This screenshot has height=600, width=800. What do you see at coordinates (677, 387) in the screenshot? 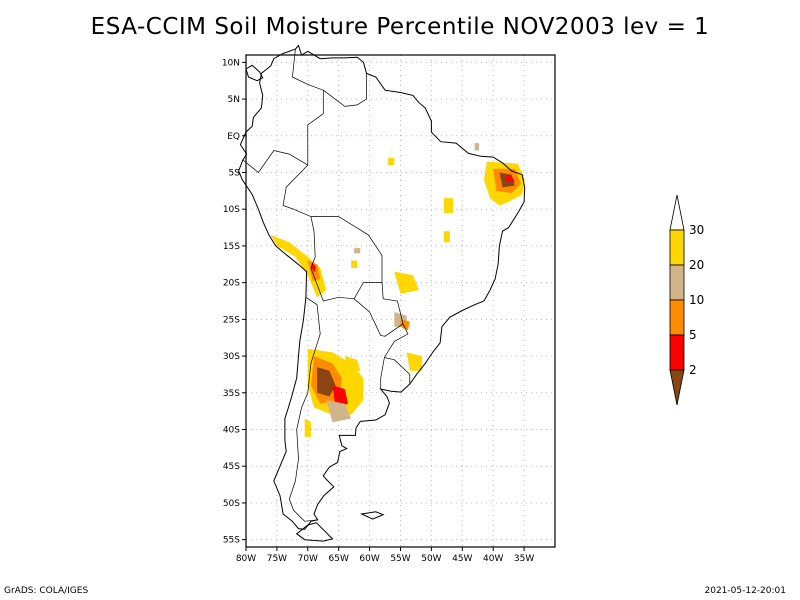
I see `colorbar-bottom-arrow` at bounding box center [677, 387].